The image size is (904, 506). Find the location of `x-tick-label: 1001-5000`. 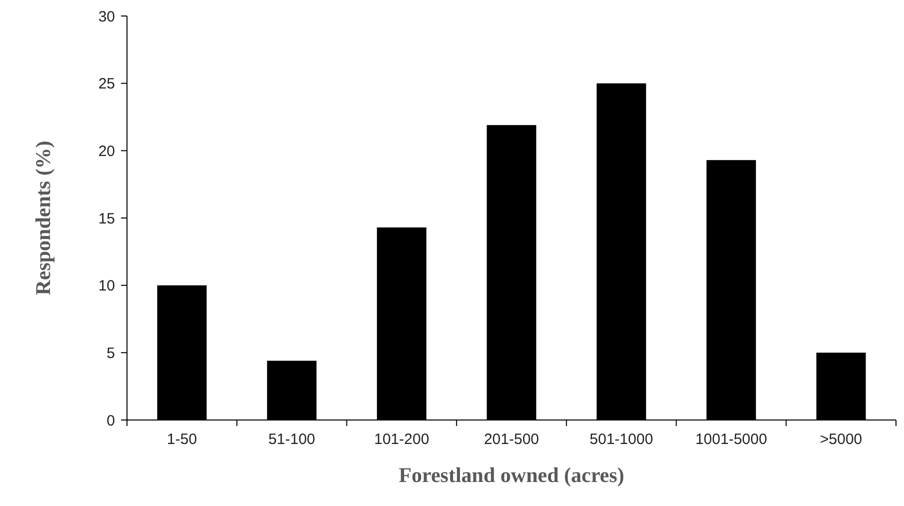

x-tick-label: 1001-5000 is located at coordinates (731, 439).